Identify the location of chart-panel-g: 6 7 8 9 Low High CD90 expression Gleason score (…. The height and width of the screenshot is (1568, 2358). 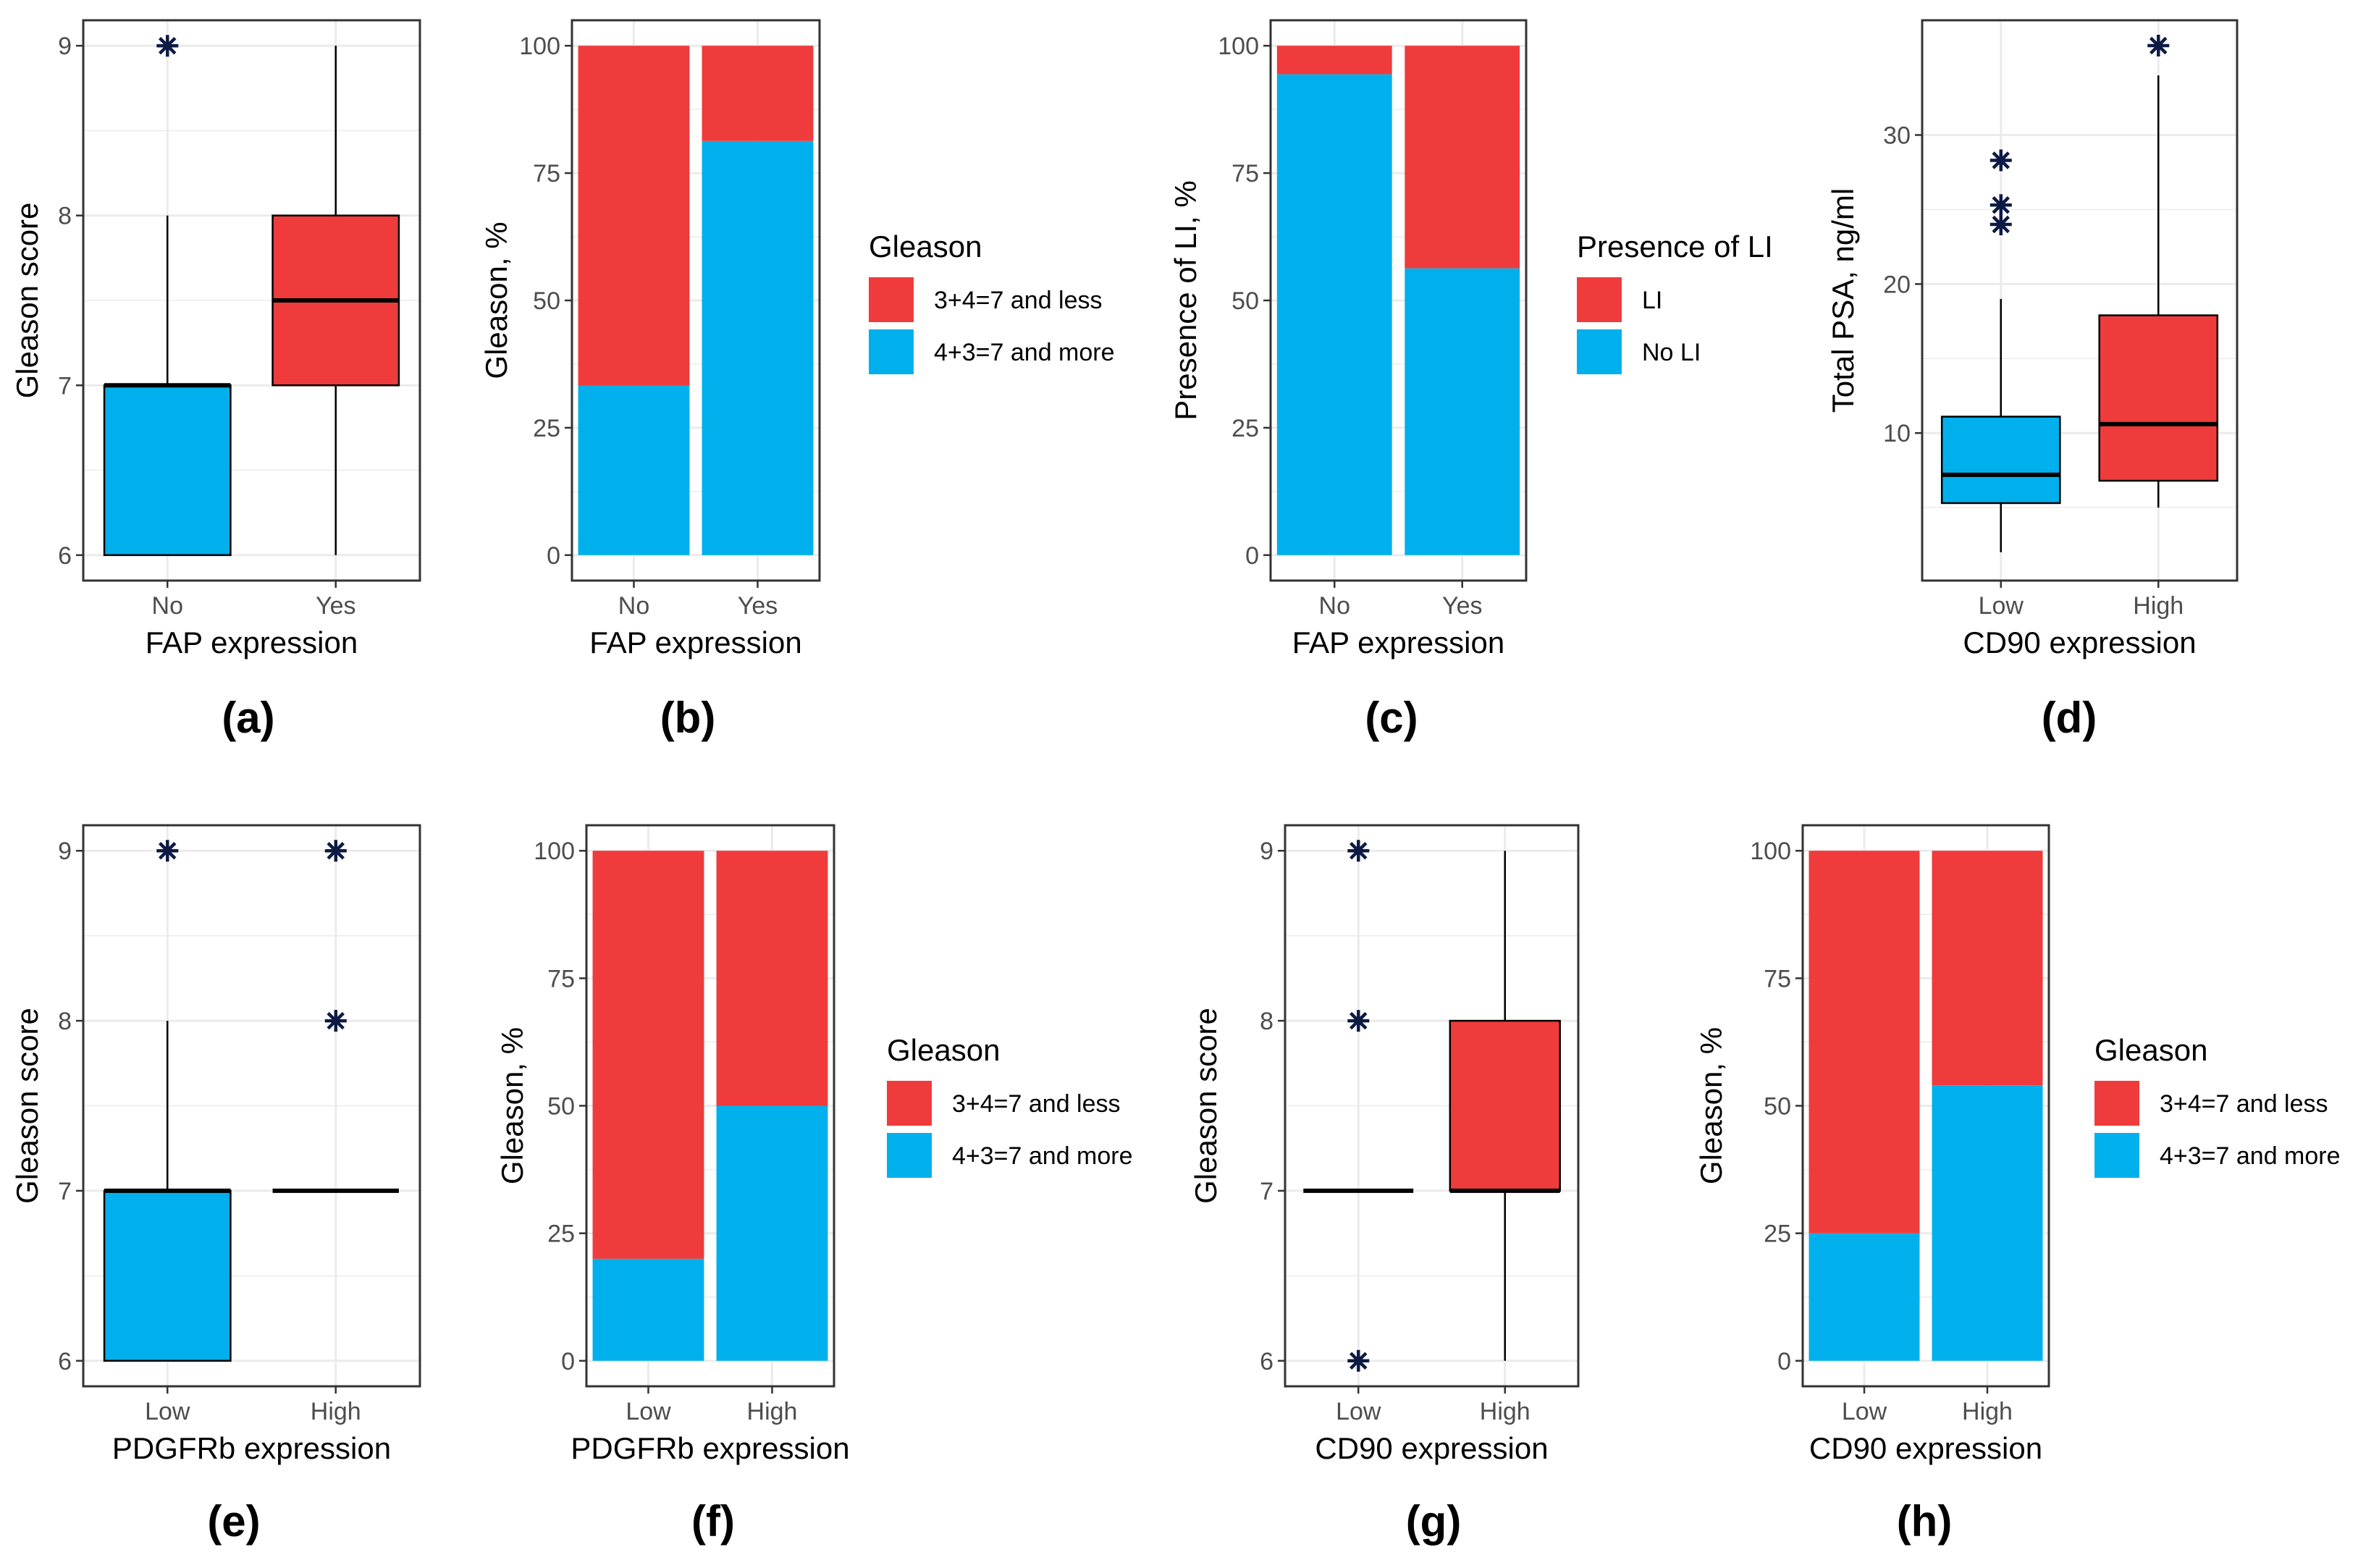
(1384, 1185).